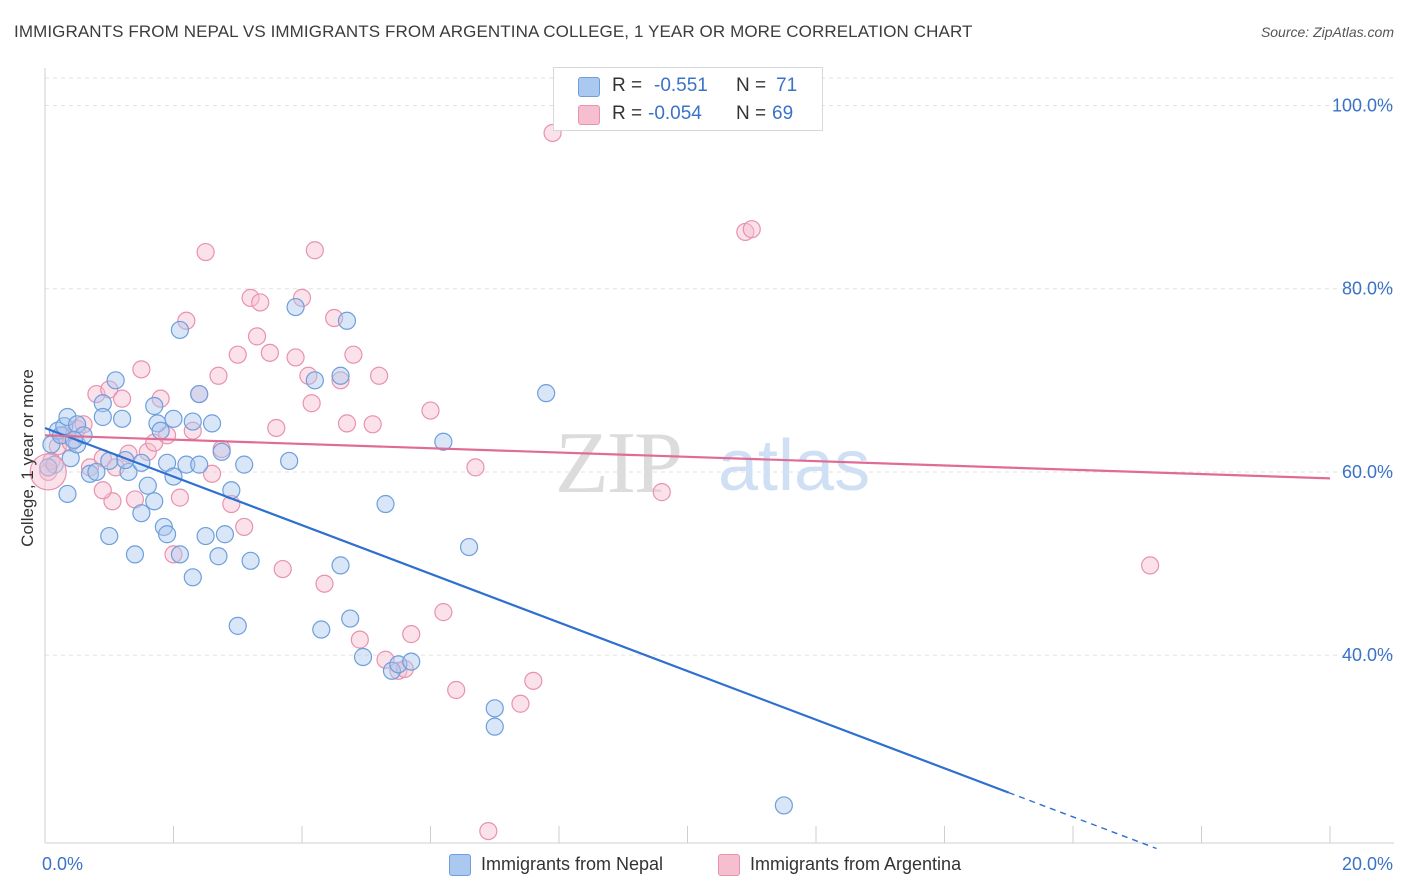 The image size is (1406, 892). What do you see at coordinates (783, 113) in the screenshot?
I see `argentina-n-value: 69` at bounding box center [783, 113].